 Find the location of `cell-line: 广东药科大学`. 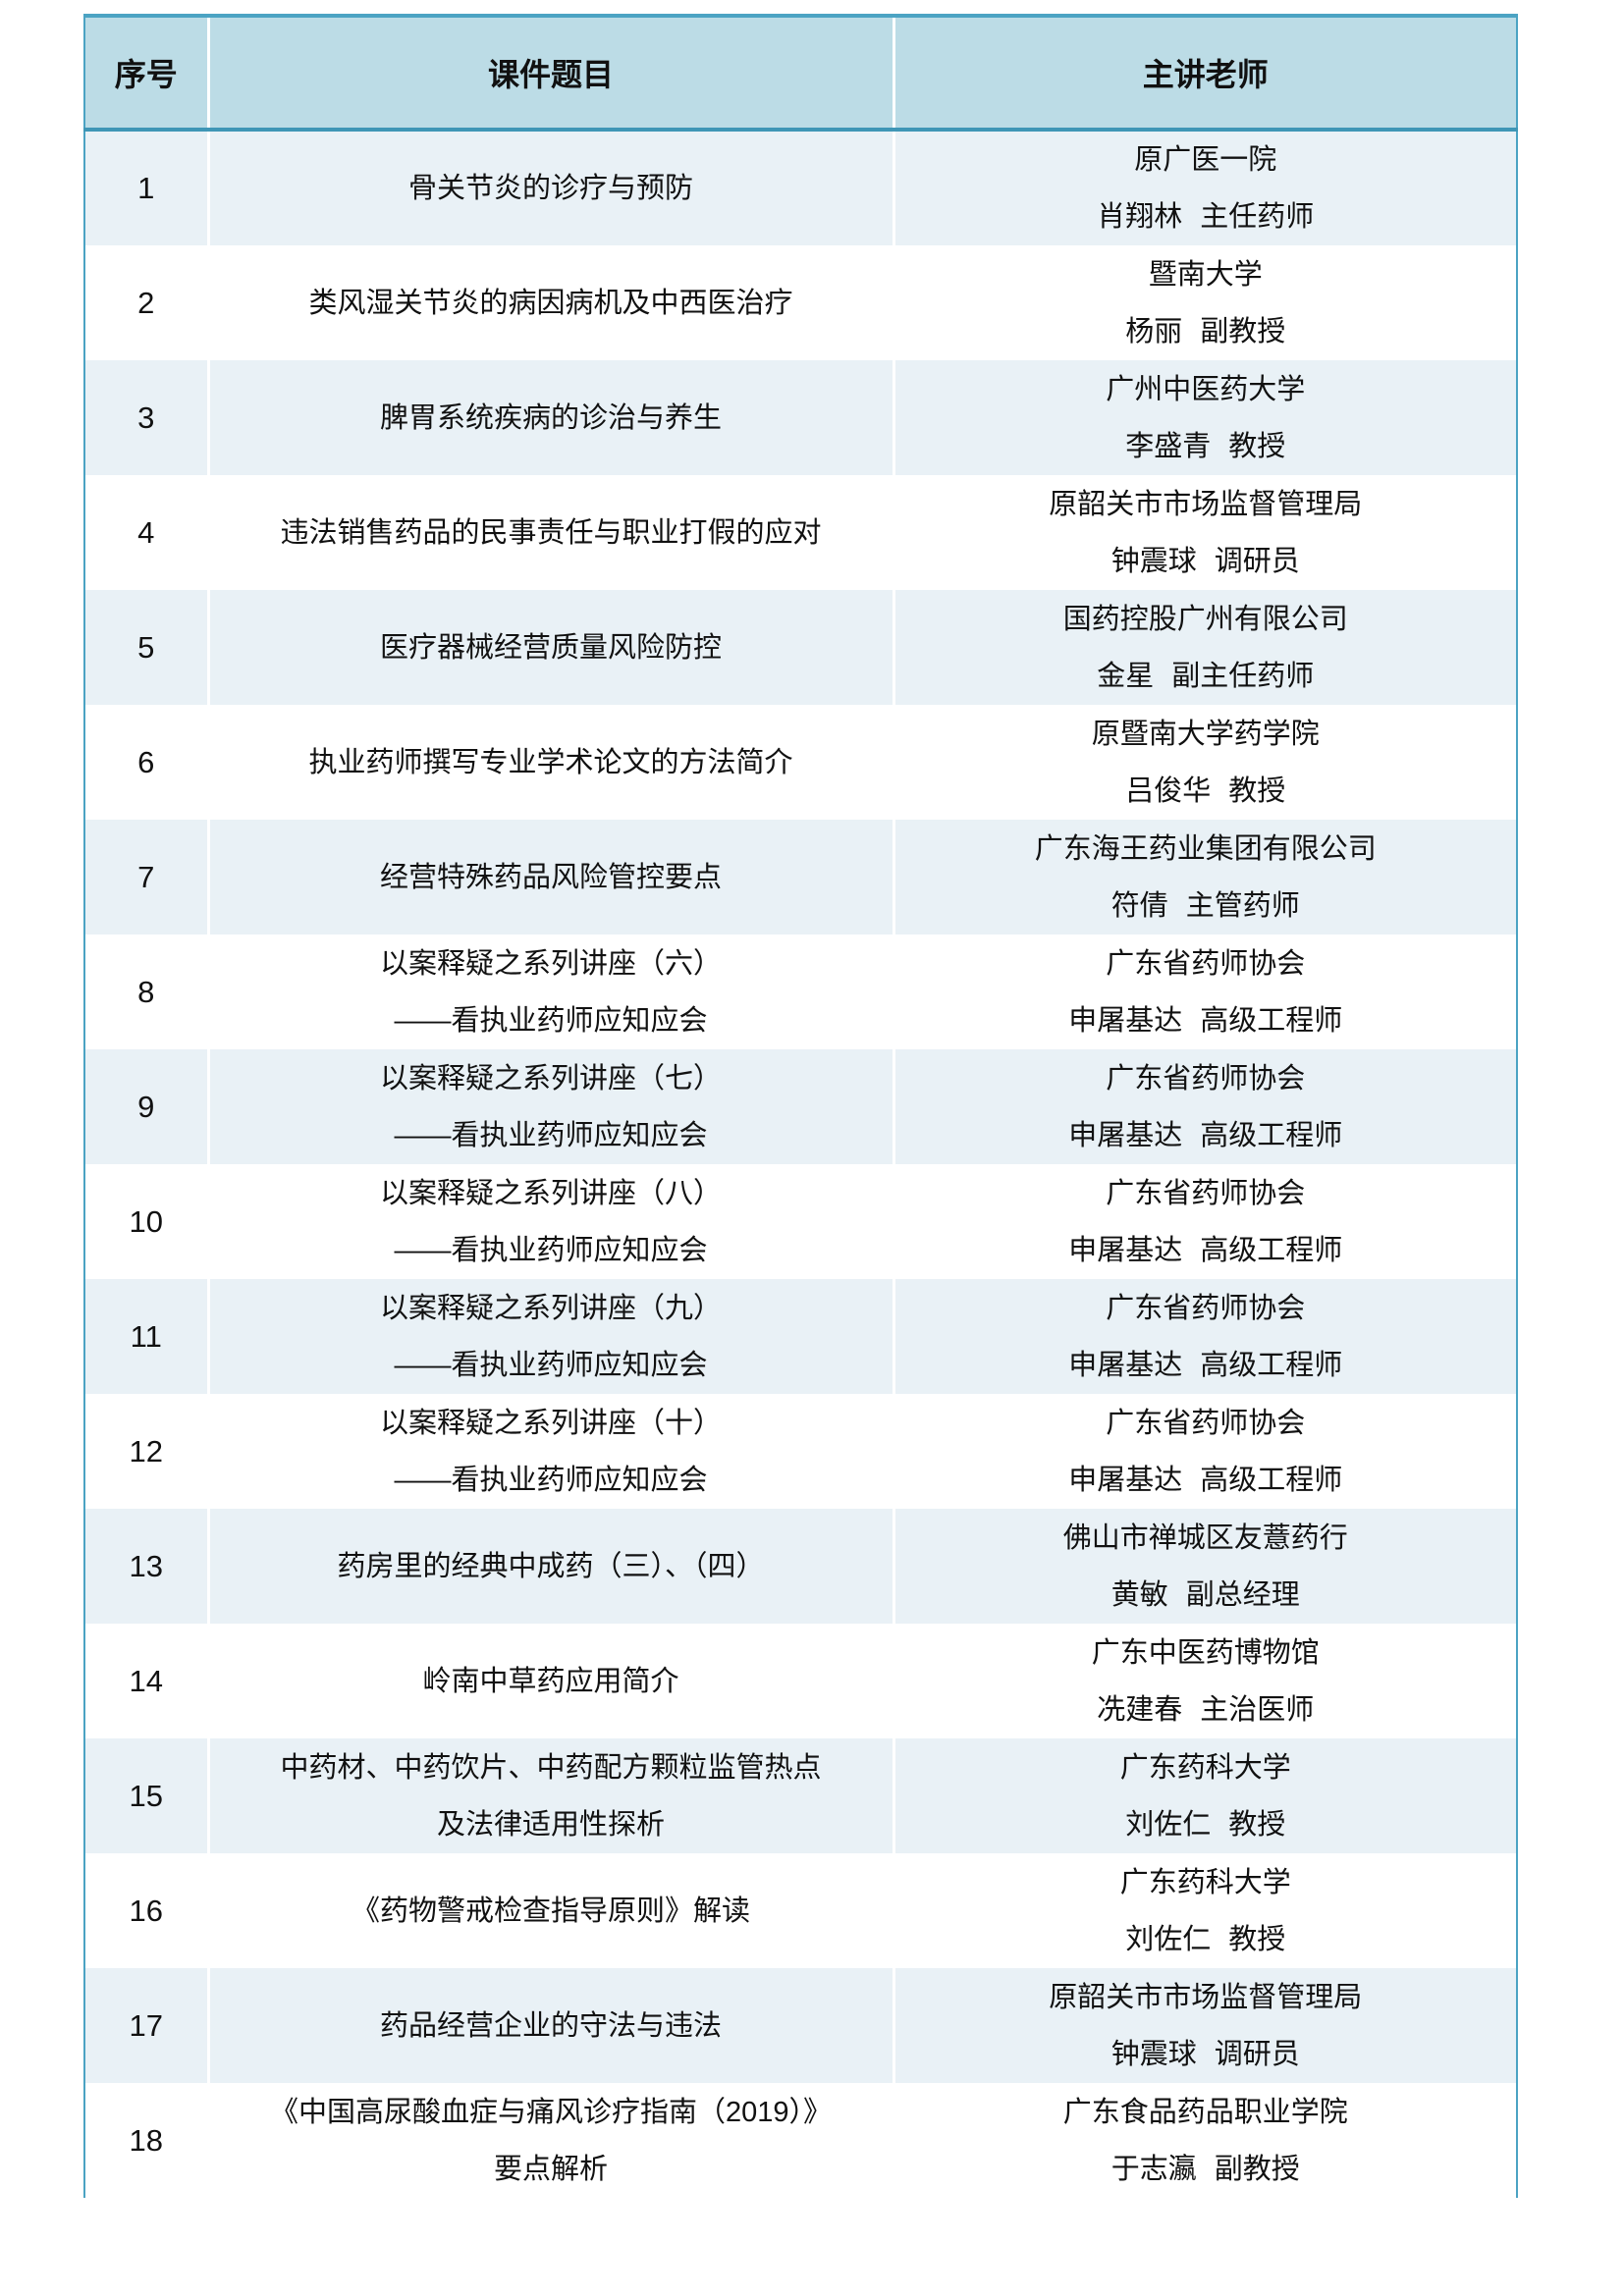

cell-line: 广东药科大学 is located at coordinates (1205, 1882).